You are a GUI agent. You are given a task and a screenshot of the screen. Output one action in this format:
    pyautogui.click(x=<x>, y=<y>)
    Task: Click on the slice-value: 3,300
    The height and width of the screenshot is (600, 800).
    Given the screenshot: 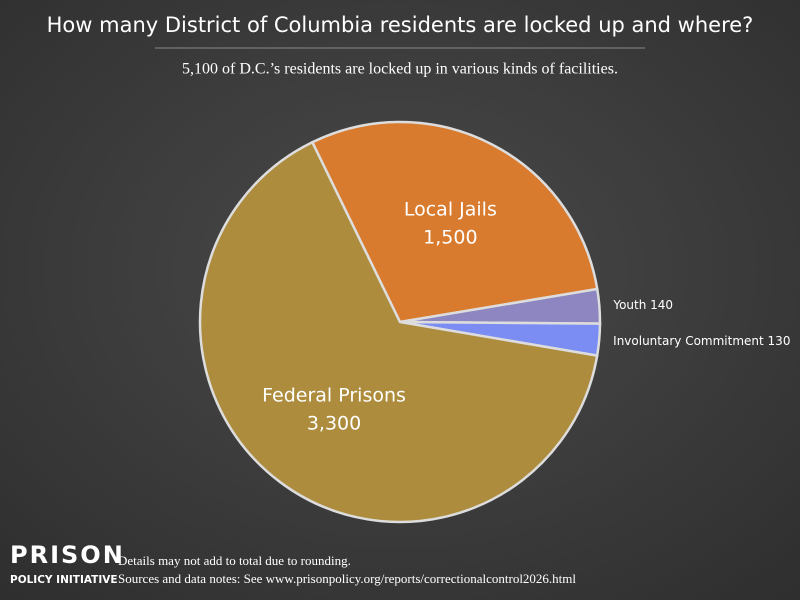 What is the action you would take?
    pyautogui.click(x=334, y=424)
    